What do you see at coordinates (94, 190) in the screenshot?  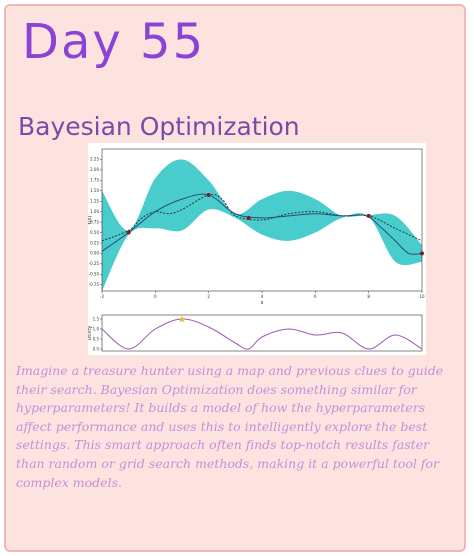 I see `y-tick-label: 1.50` at bounding box center [94, 190].